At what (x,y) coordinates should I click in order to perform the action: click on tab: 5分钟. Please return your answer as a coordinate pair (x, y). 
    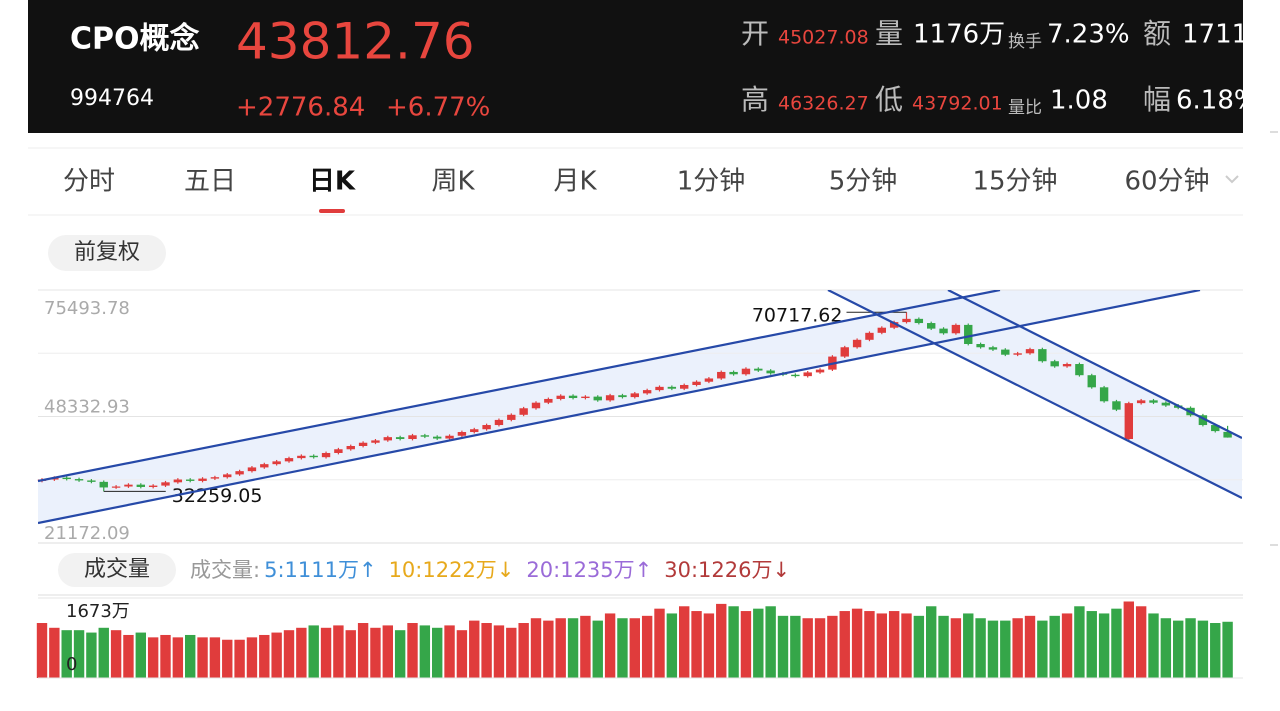
    Looking at the image, I should click on (863, 182).